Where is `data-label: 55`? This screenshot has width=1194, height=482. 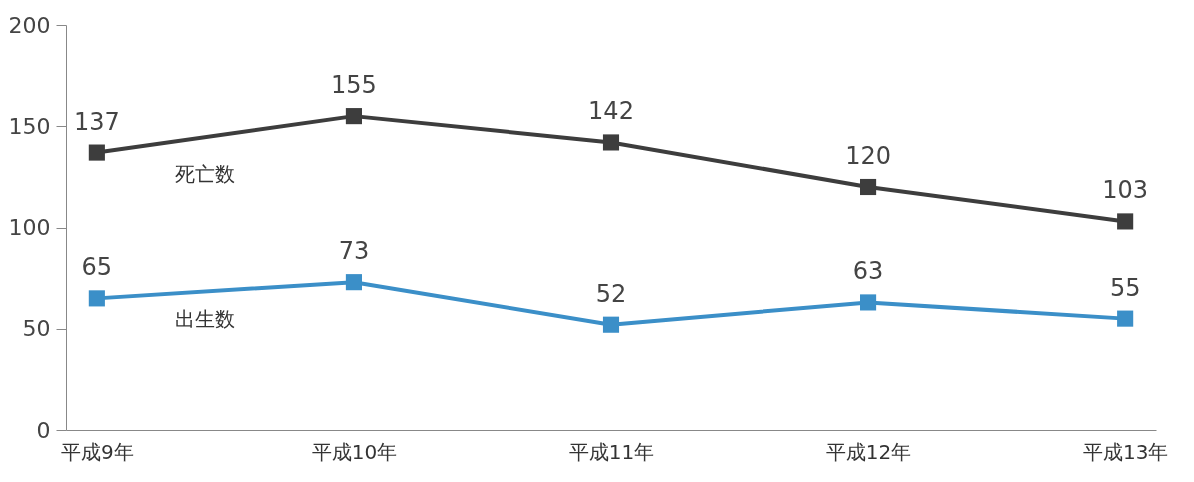
data-label: 55 is located at coordinates (1125, 287).